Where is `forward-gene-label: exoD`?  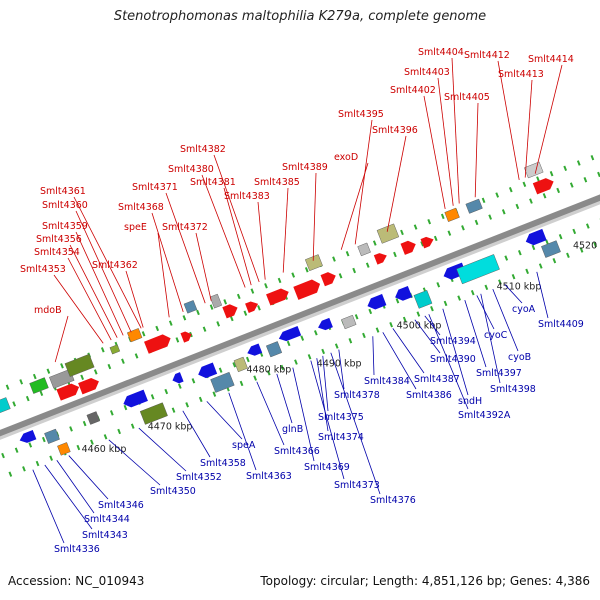
forward-gene-label: exoD is located at coordinates (346, 157).